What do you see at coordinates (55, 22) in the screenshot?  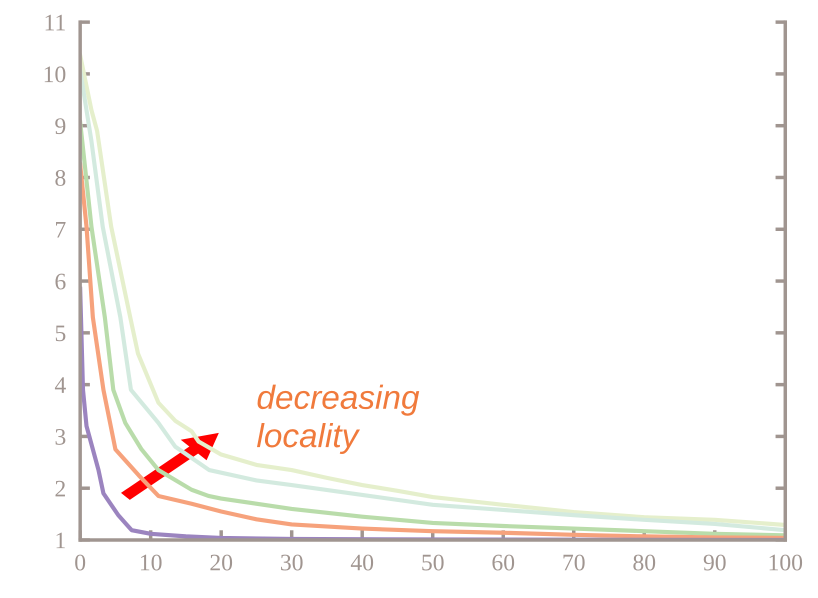 I see `y-tick-label: 11` at bounding box center [55, 22].